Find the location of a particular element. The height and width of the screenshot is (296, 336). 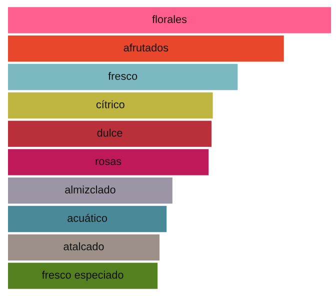

y-tick-label: fresco especiado is located at coordinates (83, 275).